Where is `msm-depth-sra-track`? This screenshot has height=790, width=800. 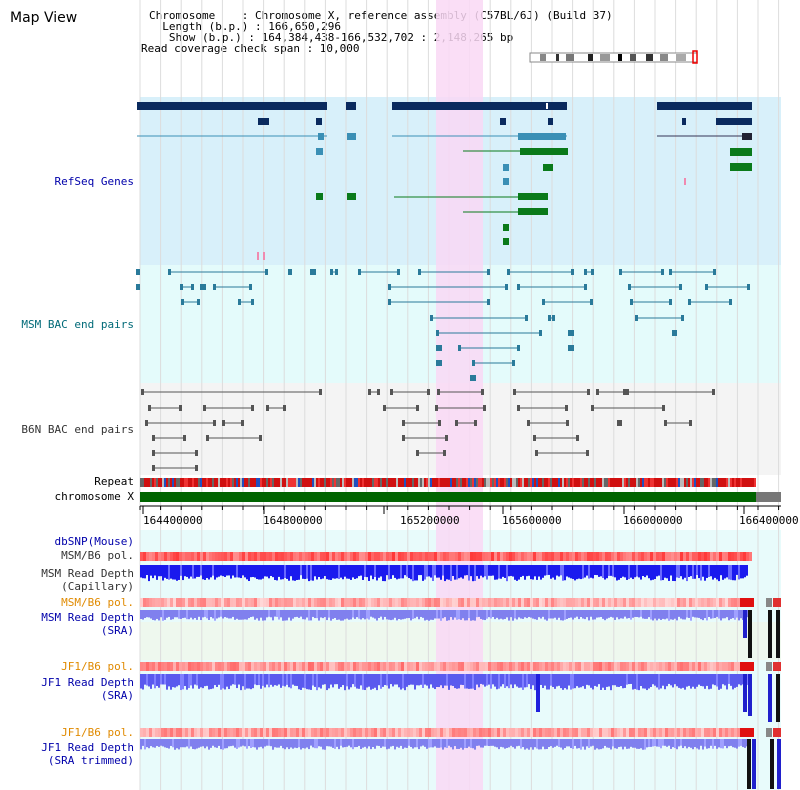
msm-depth-sra-track is located at coordinates (460, 634).